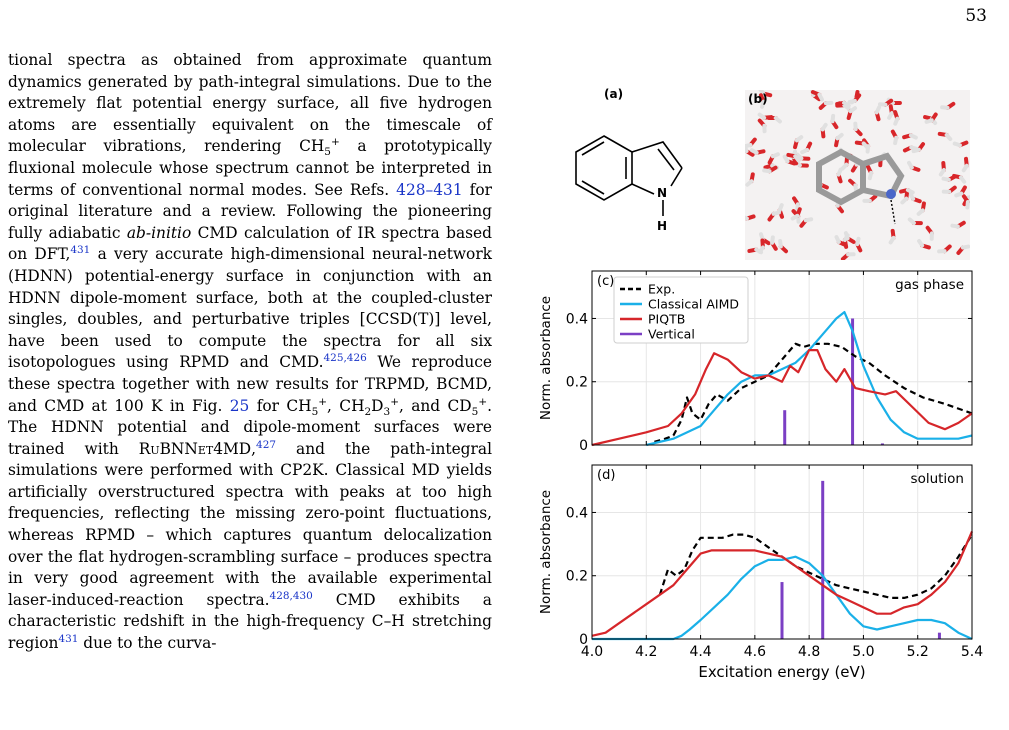 Image resolution: width=1009 pixels, height=730 pixels. What do you see at coordinates (809, 652) in the screenshot?
I see `x-tick-label: 4.8` at bounding box center [809, 652].